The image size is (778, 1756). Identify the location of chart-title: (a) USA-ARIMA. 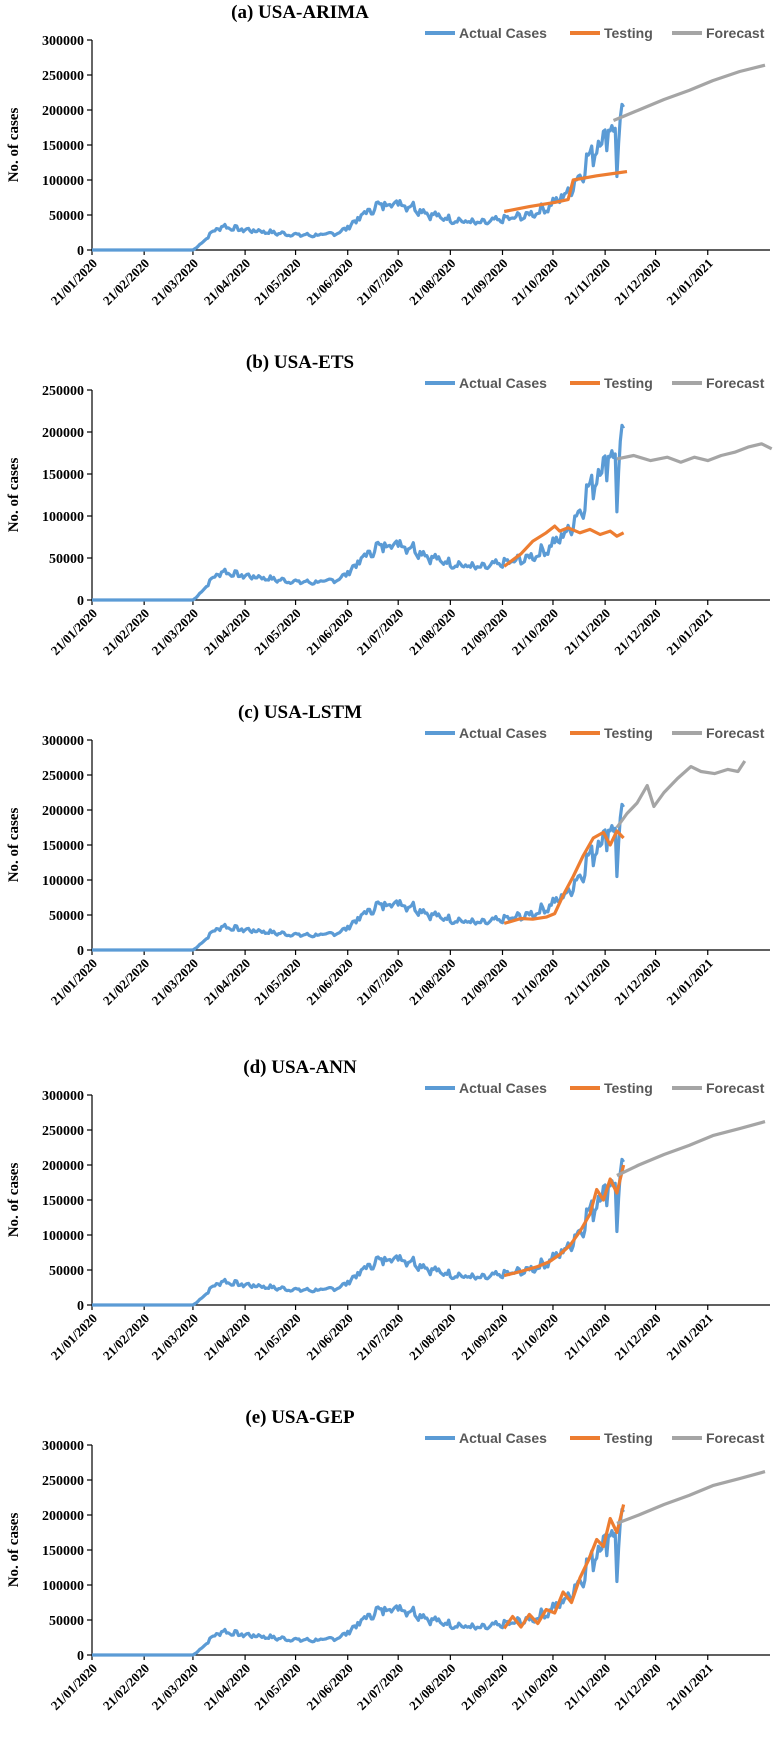
(300, 12).